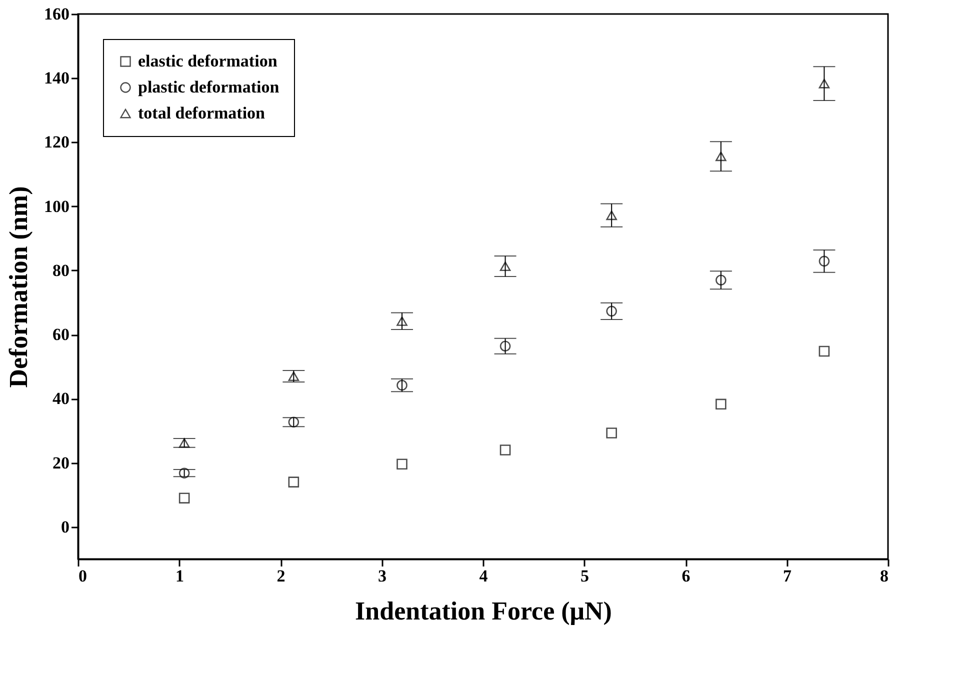 This screenshot has width=976, height=688. Describe the element at coordinates (209, 87) in the screenshot. I see `legend-label: plastic deformation` at that location.